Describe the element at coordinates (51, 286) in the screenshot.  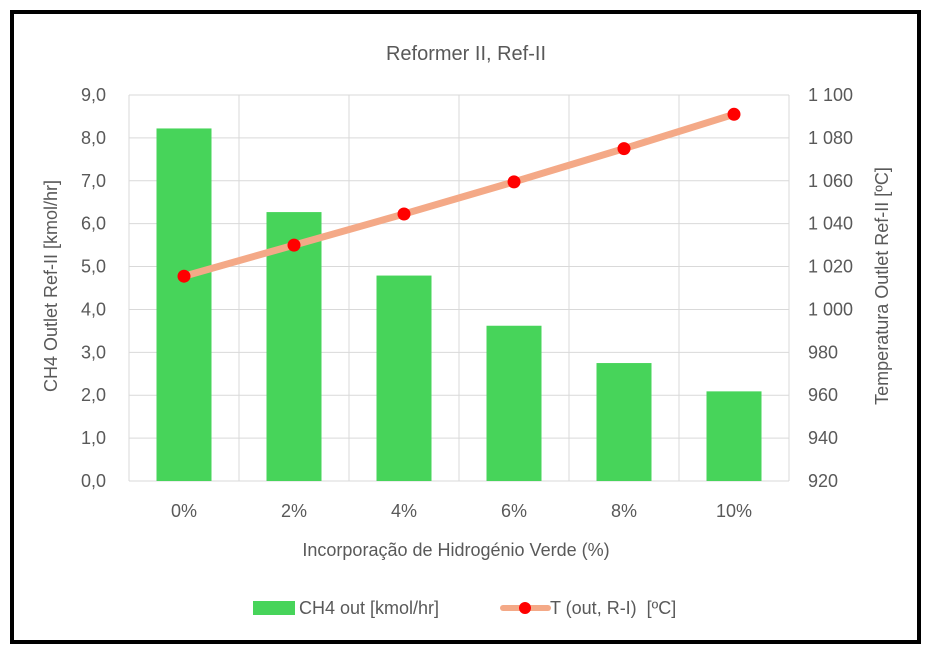
I see `left-axis-label: CH4 Outlet Ref-II [kmol/hr]` at that location.